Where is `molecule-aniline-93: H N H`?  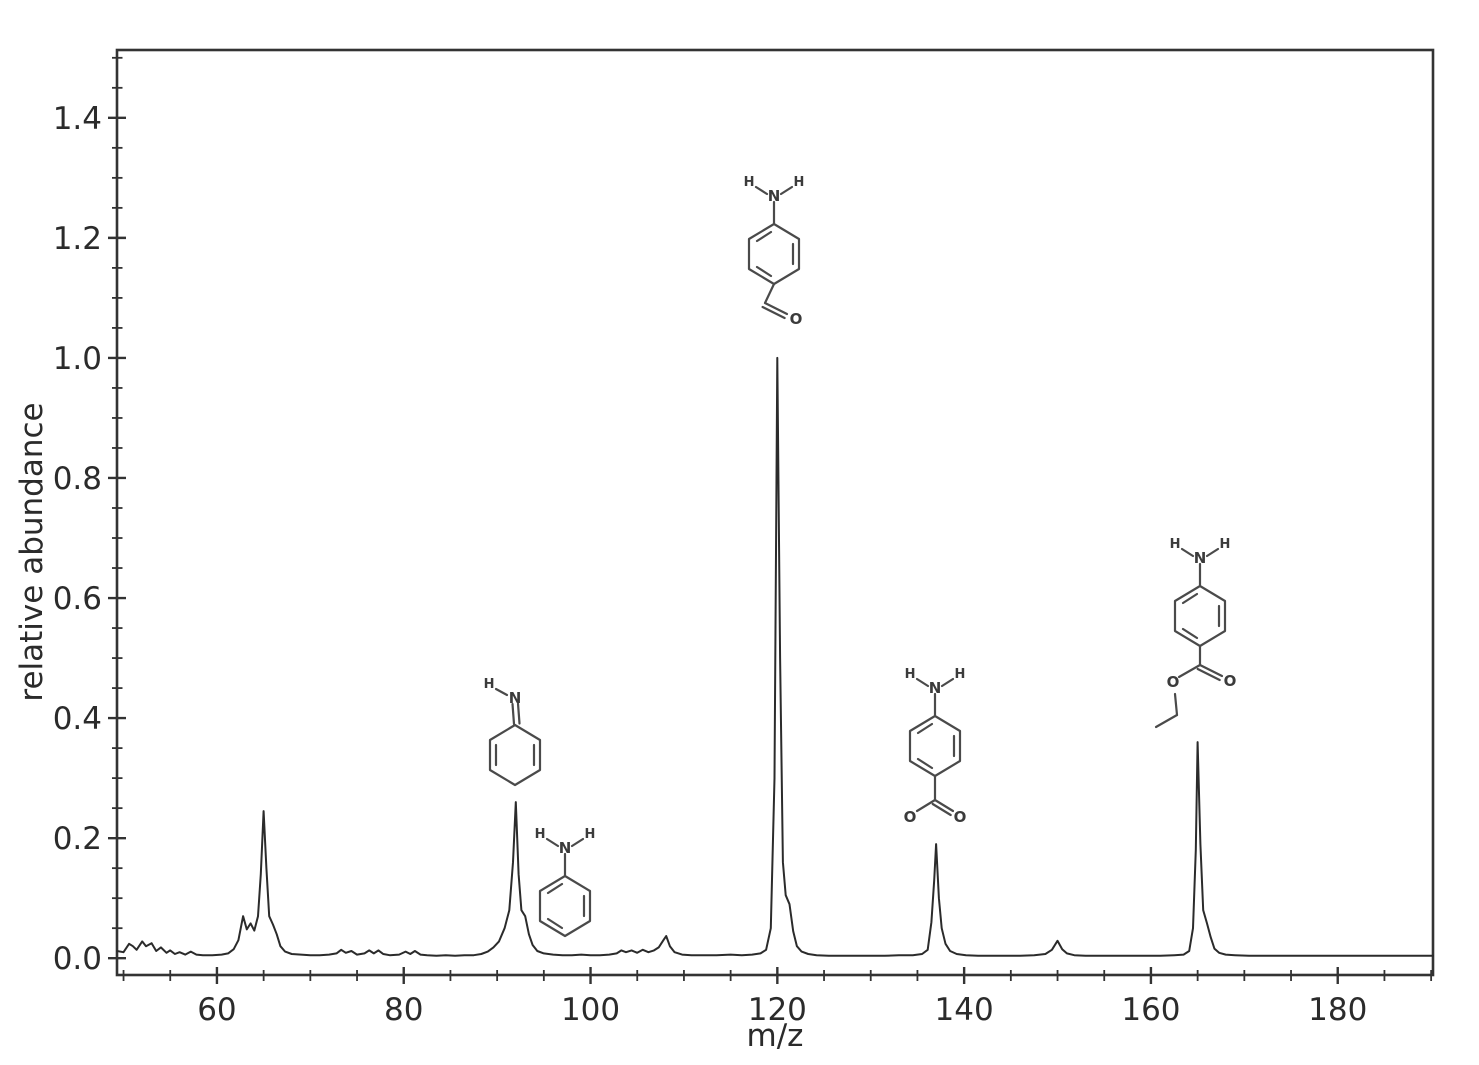
molecule-aniline-93: H N H is located at coordinates (565, 882).